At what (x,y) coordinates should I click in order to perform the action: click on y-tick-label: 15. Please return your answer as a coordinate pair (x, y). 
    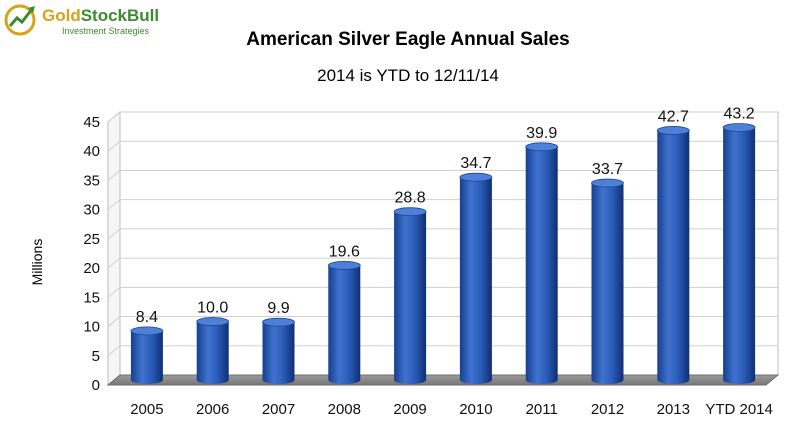
    Looking at the image, I should click on (91, 297).